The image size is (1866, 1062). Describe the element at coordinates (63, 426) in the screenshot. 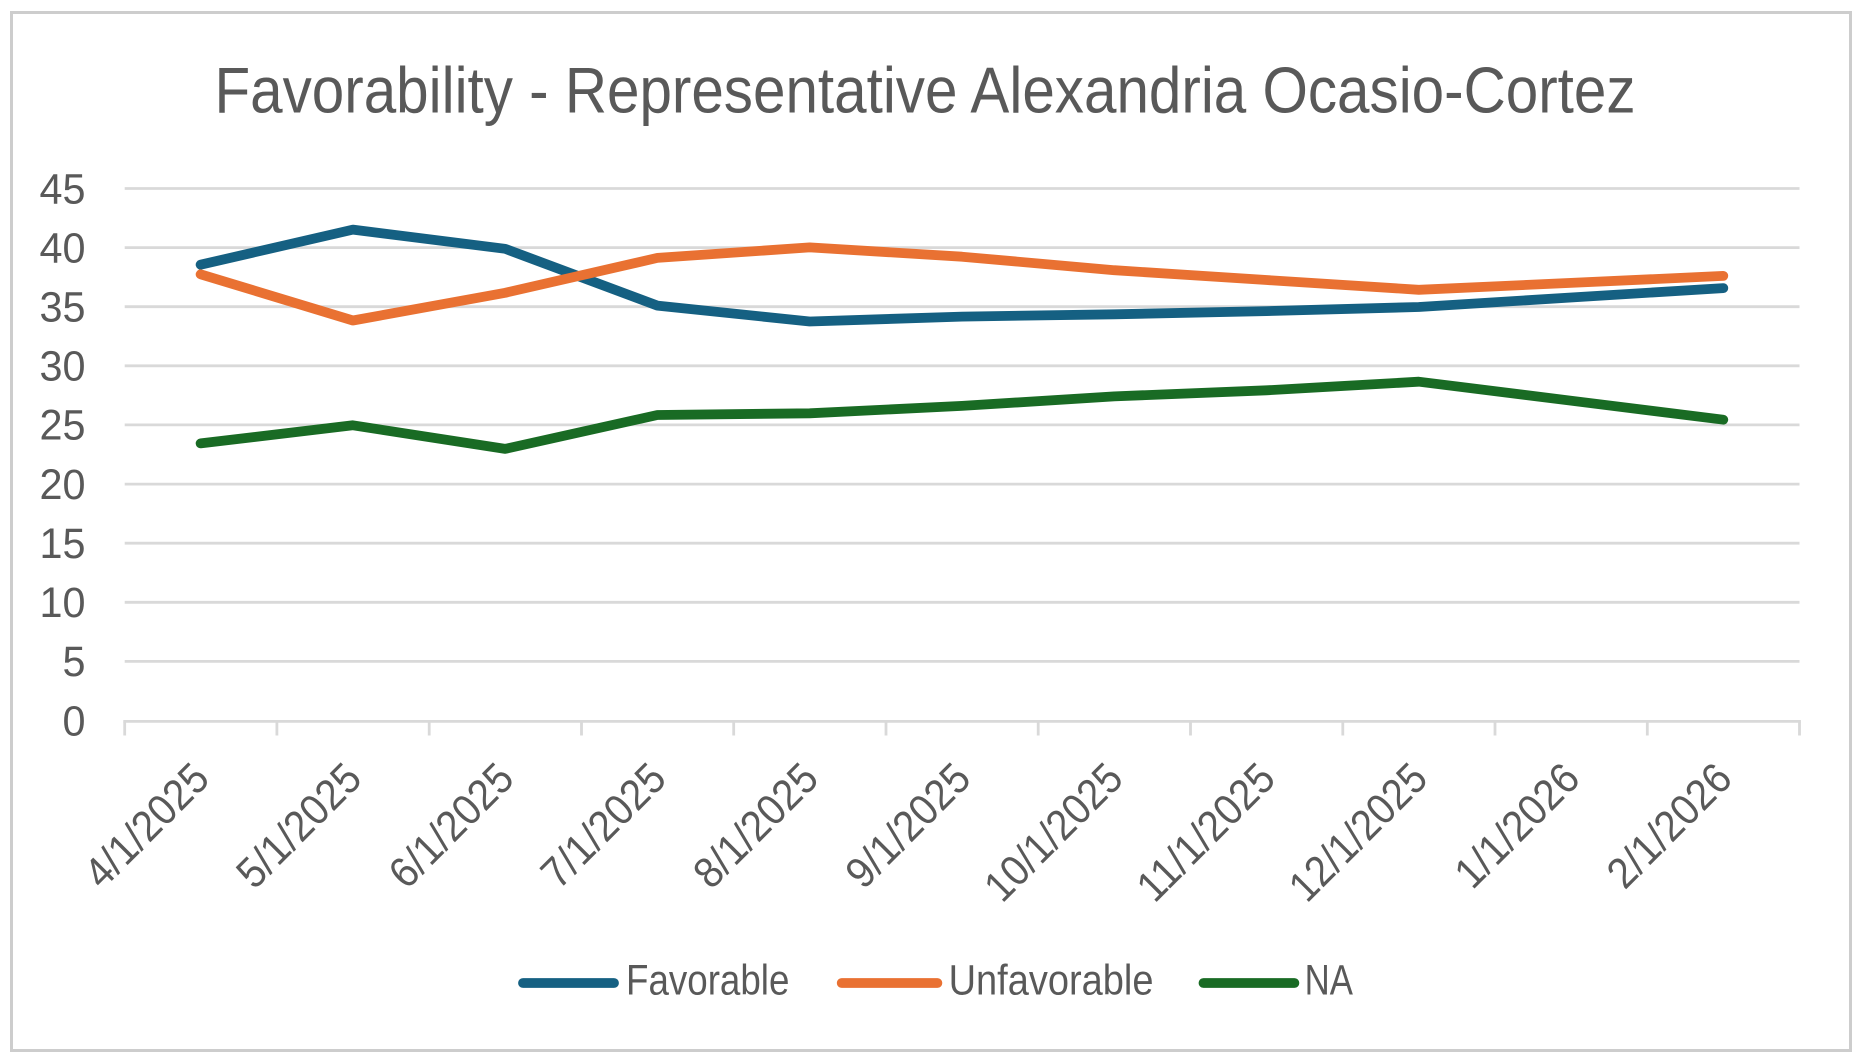

I see `svg-text: 25` at that location.